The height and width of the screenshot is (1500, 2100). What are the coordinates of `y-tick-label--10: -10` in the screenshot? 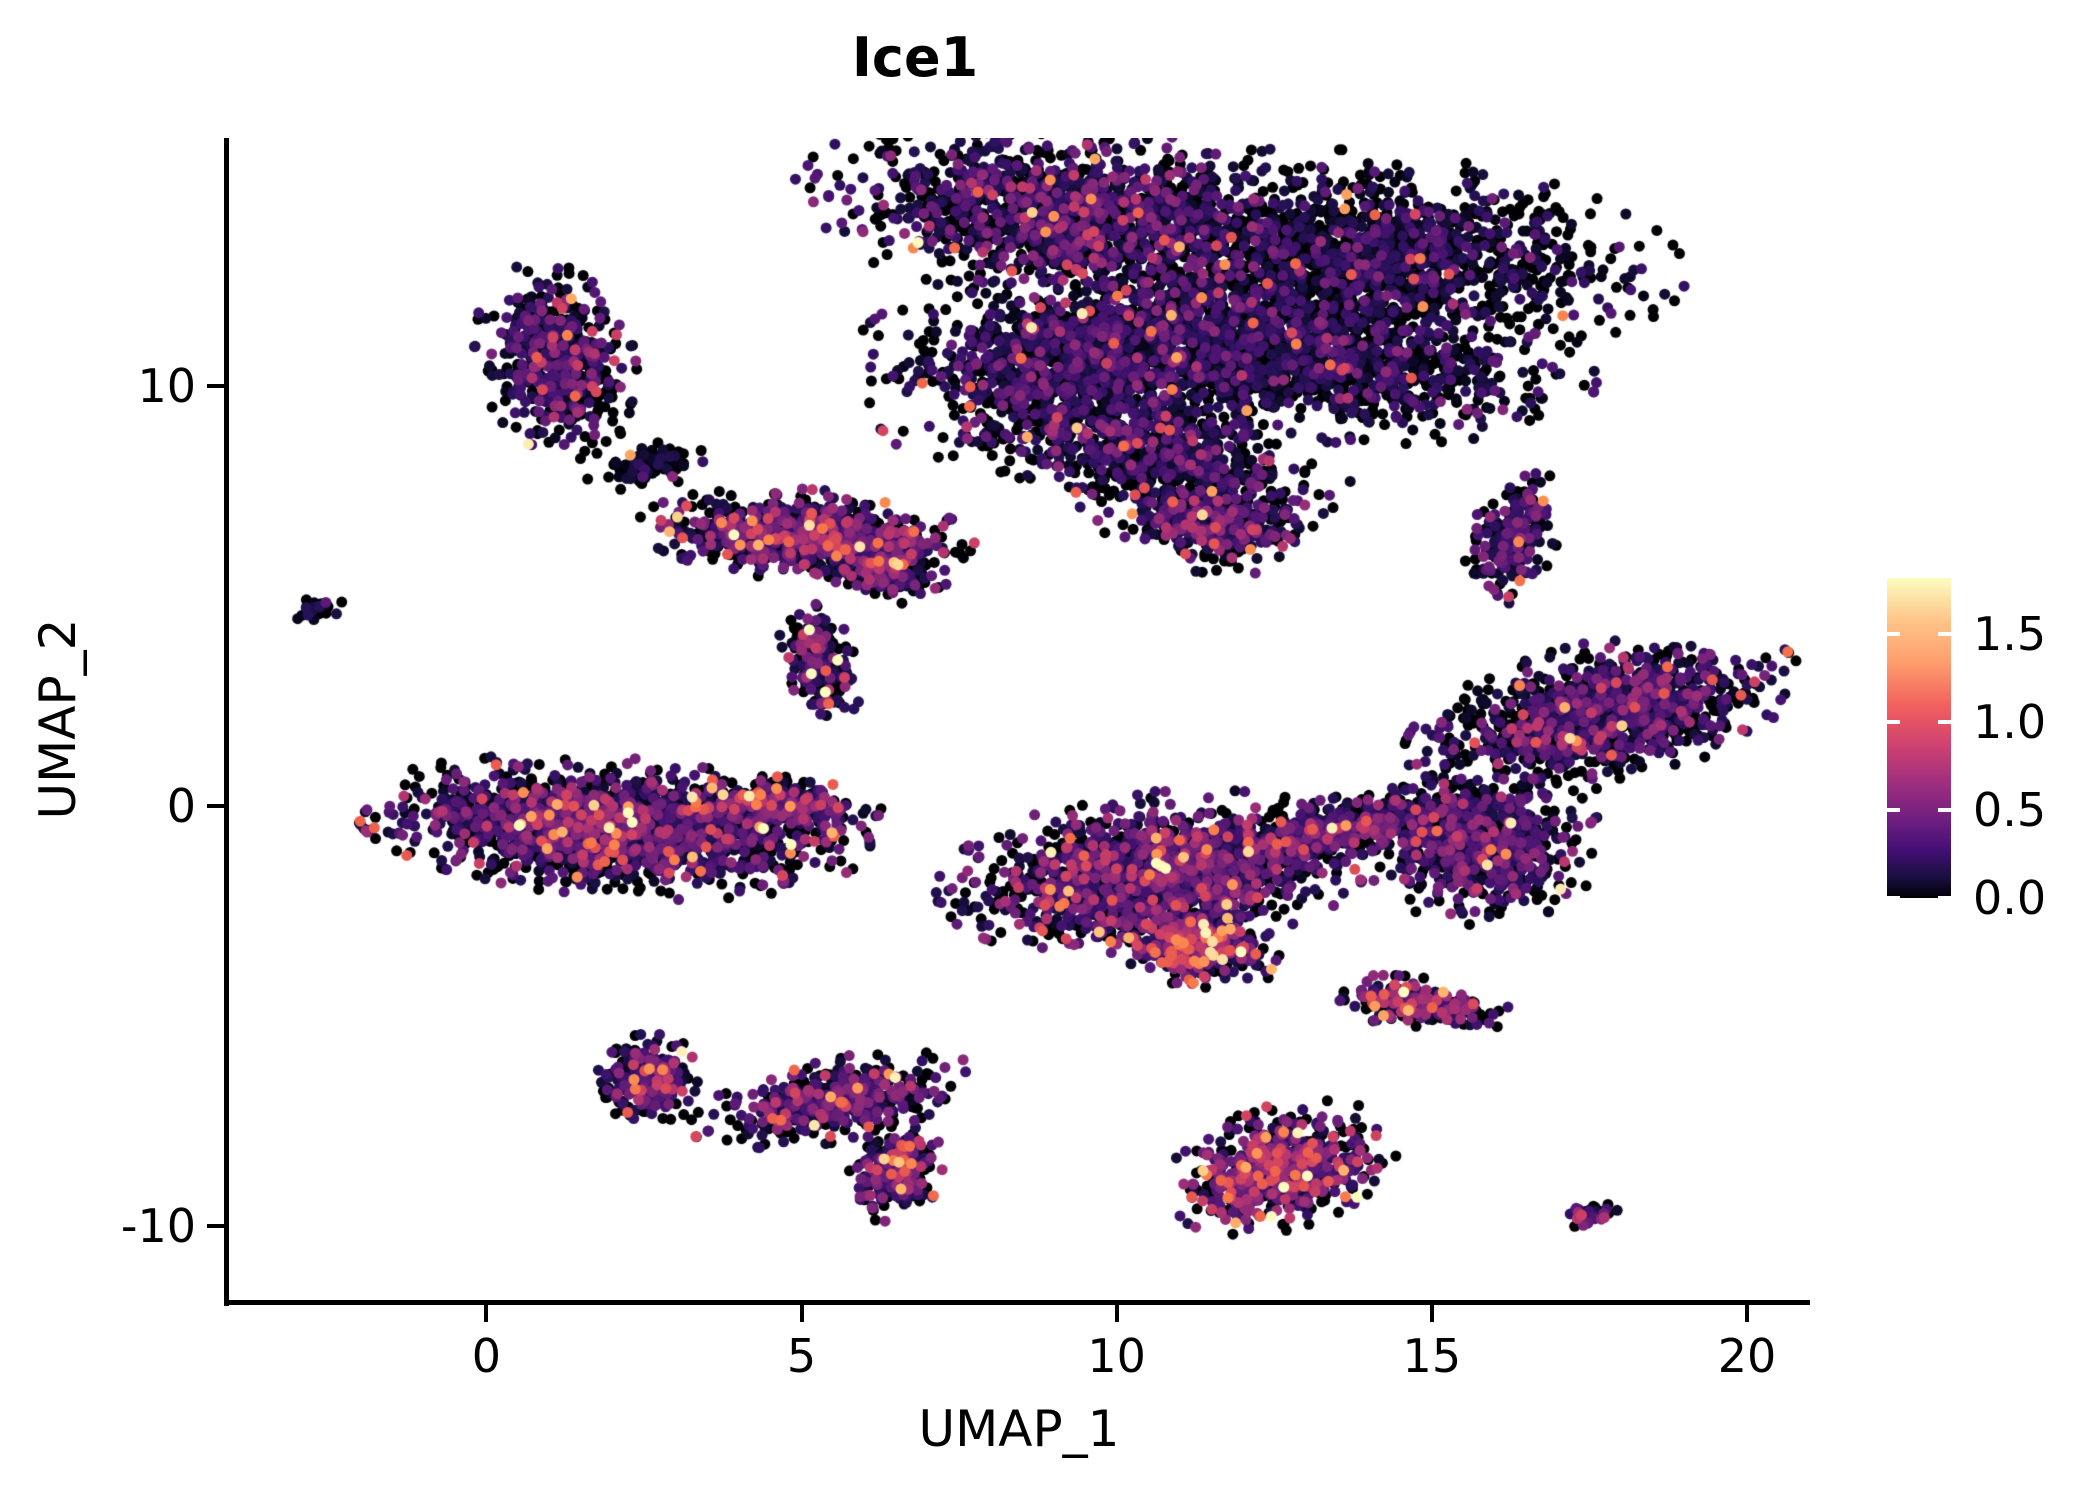 It's located at (158, 1226).